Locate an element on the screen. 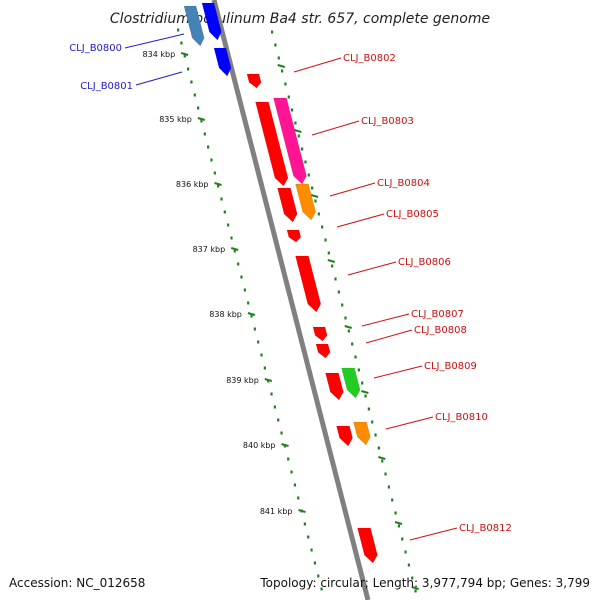  gene-label: CLJ_B0810 is located at coordinates (461, 417).